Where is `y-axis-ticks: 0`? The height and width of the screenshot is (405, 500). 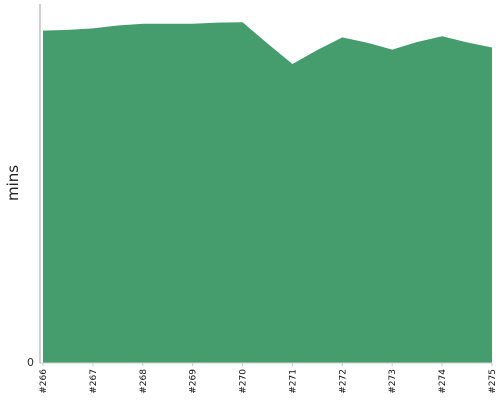 y-axis-ticks: 0 is located at coordinates (30, 362).